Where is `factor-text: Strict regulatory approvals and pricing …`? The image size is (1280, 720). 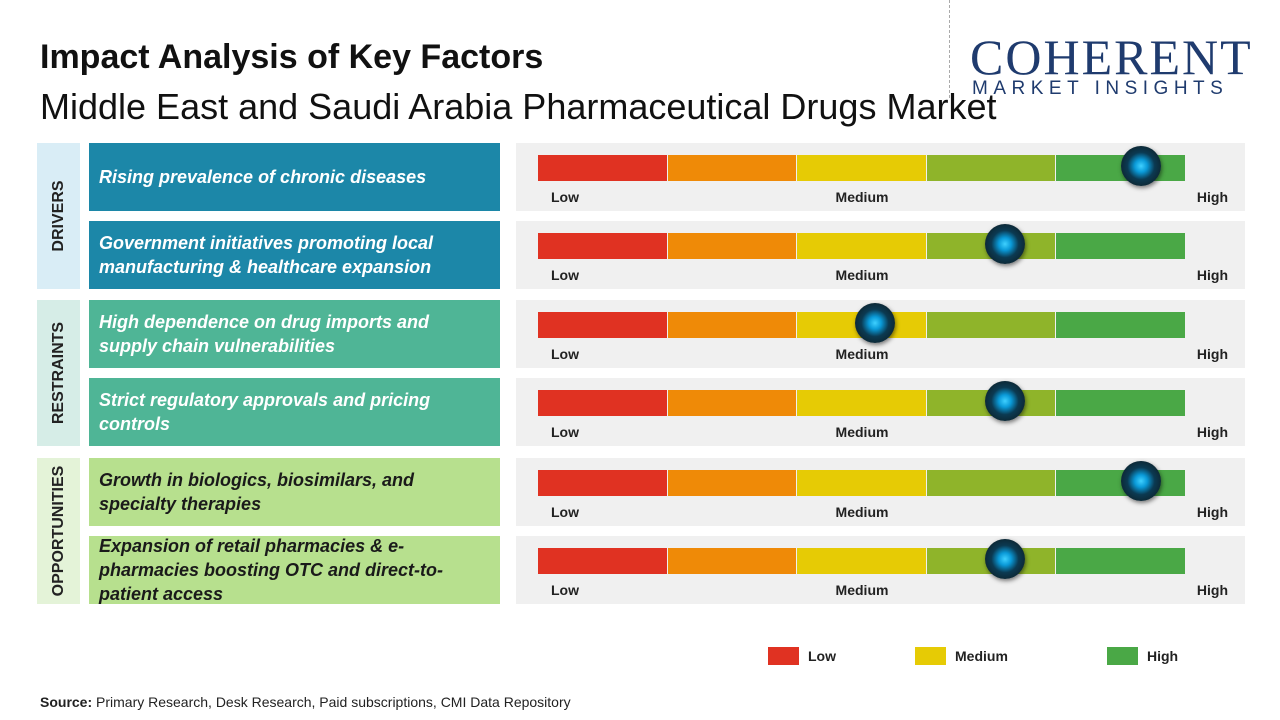
factor-text: Strict regulatory approvals and pricing … is located at coordinates (294, 412).